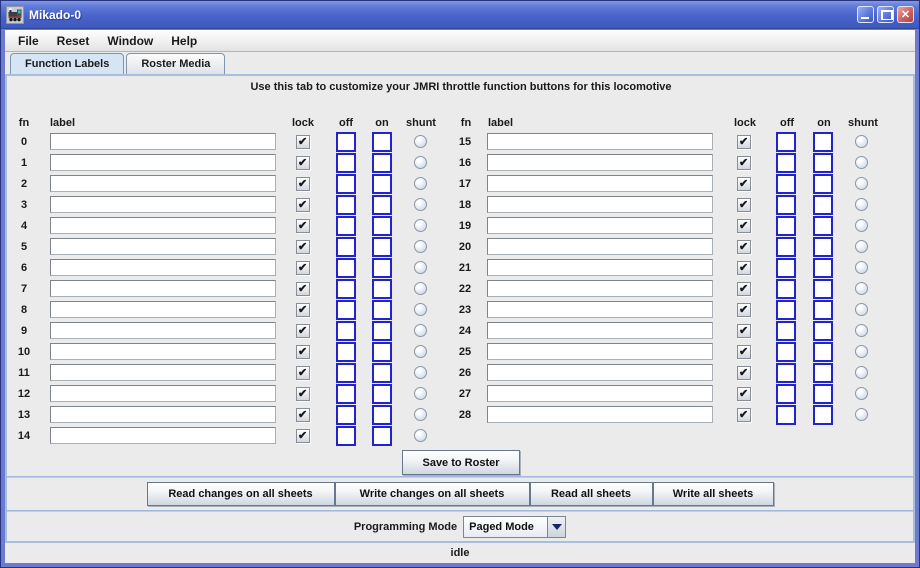  Describe the element at coordinates (556, 526) in the screenshot. I see `dropdown-arrow-icon` at that location.